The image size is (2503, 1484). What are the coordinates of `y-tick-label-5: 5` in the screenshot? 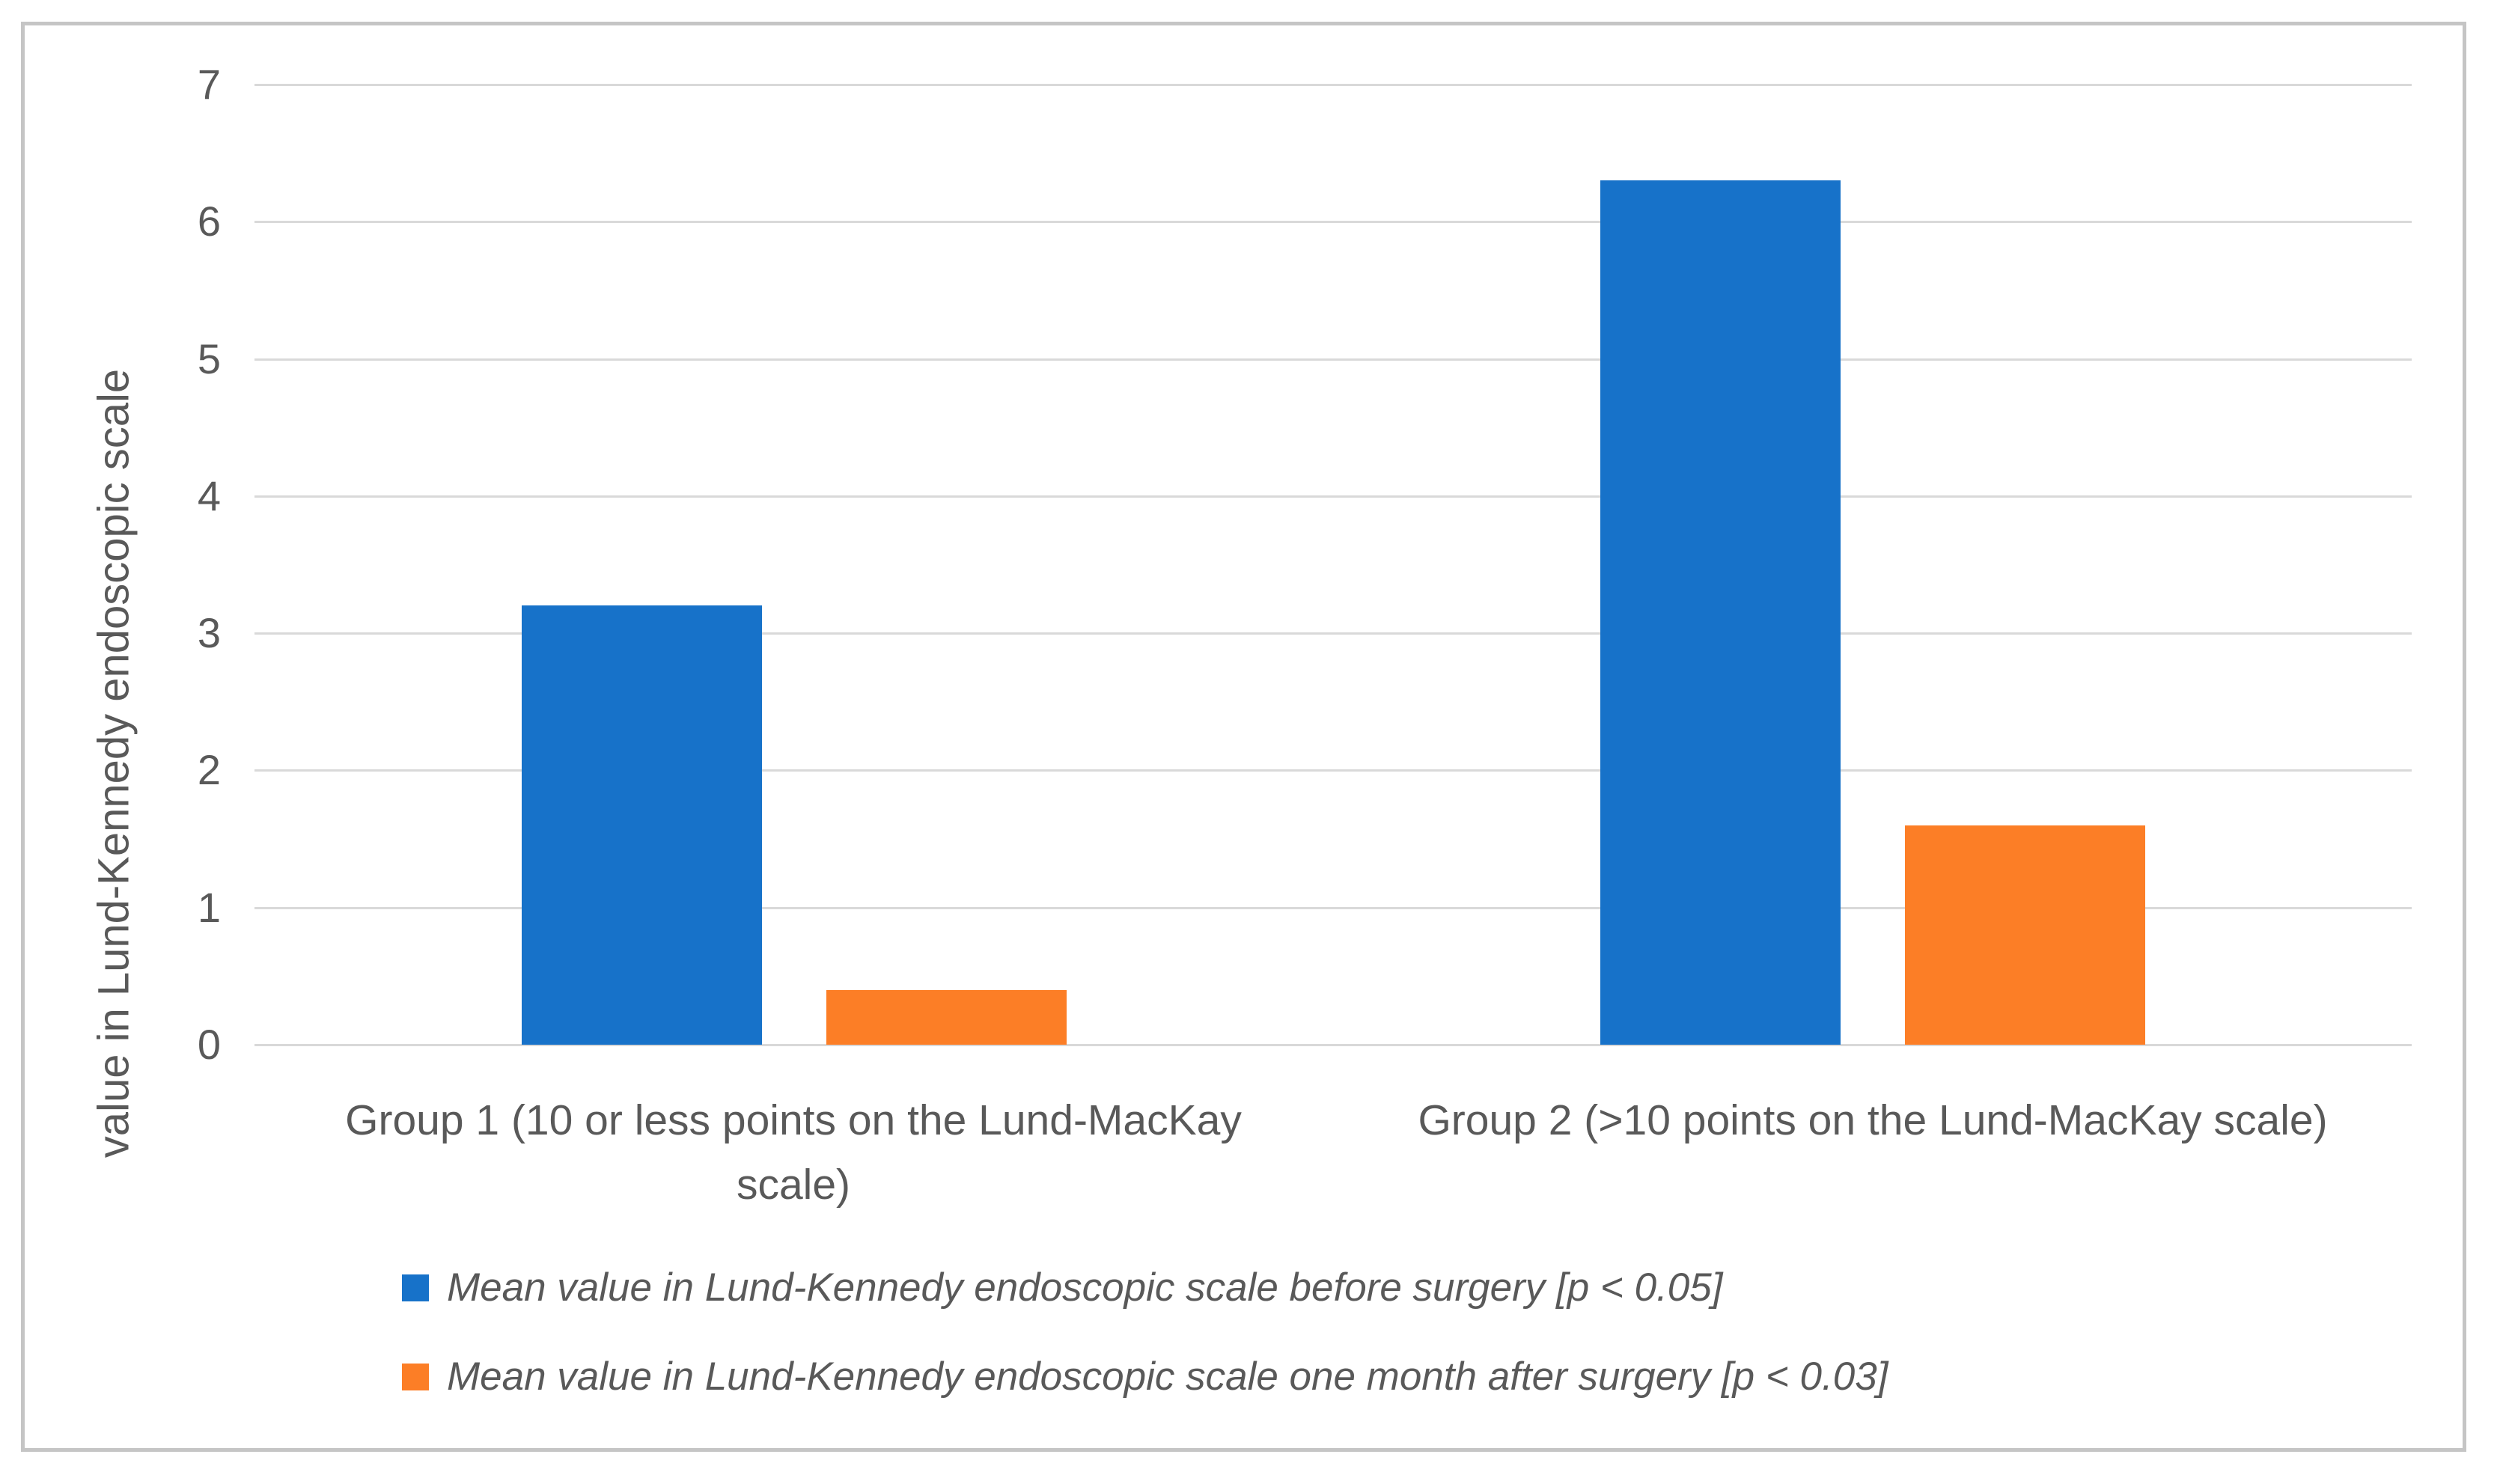 It's located at (209, 358).